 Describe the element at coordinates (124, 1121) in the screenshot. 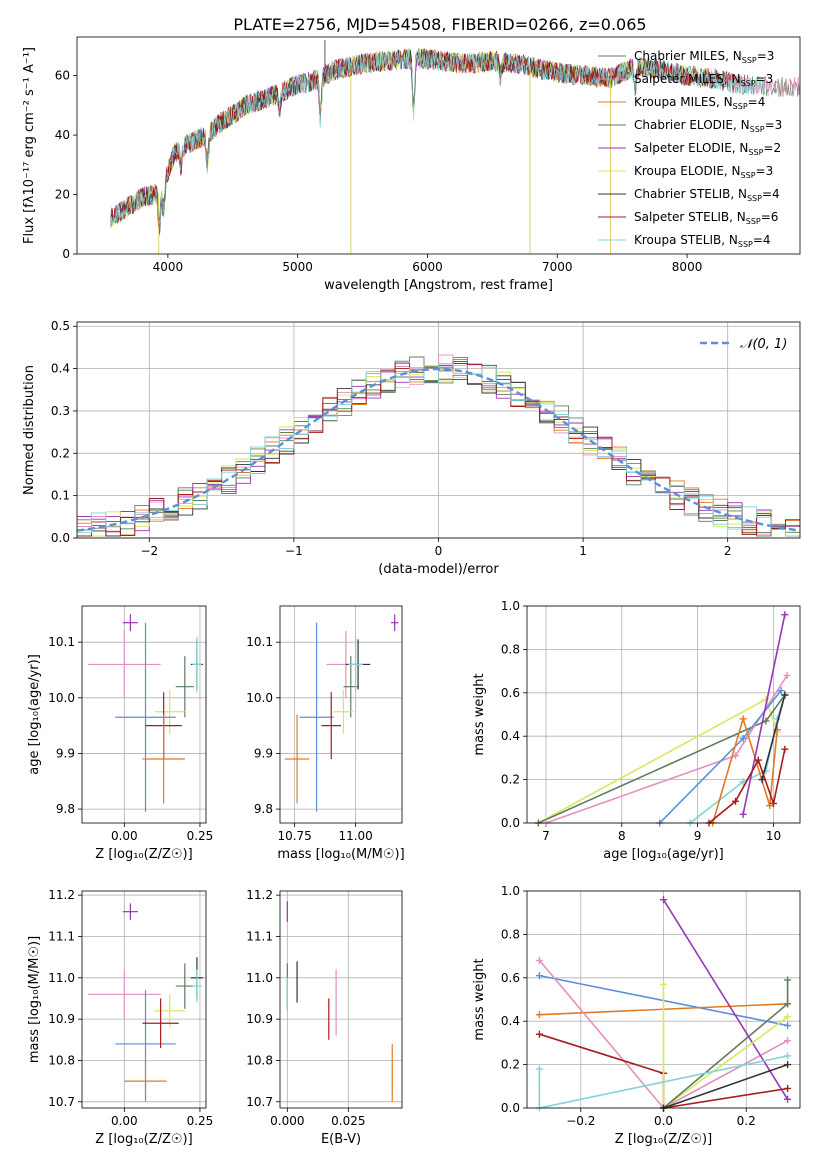

I see `mass-vs-Z-xtick-label-0: 0.00` at that location.